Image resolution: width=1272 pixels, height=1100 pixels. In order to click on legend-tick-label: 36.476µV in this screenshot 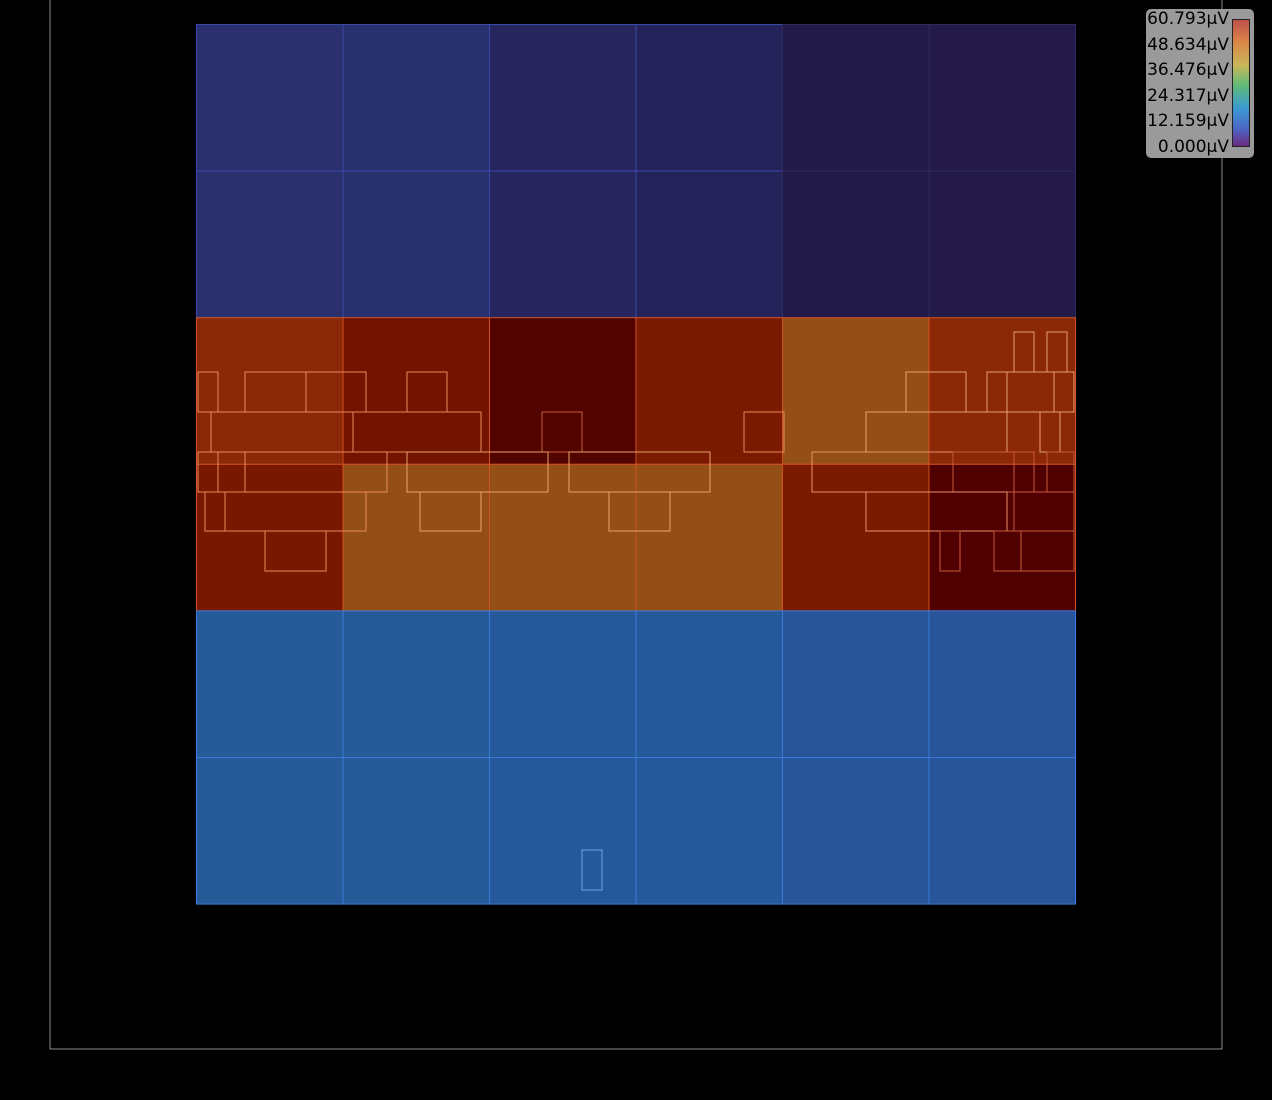, I will do `click(1188, 70)`.